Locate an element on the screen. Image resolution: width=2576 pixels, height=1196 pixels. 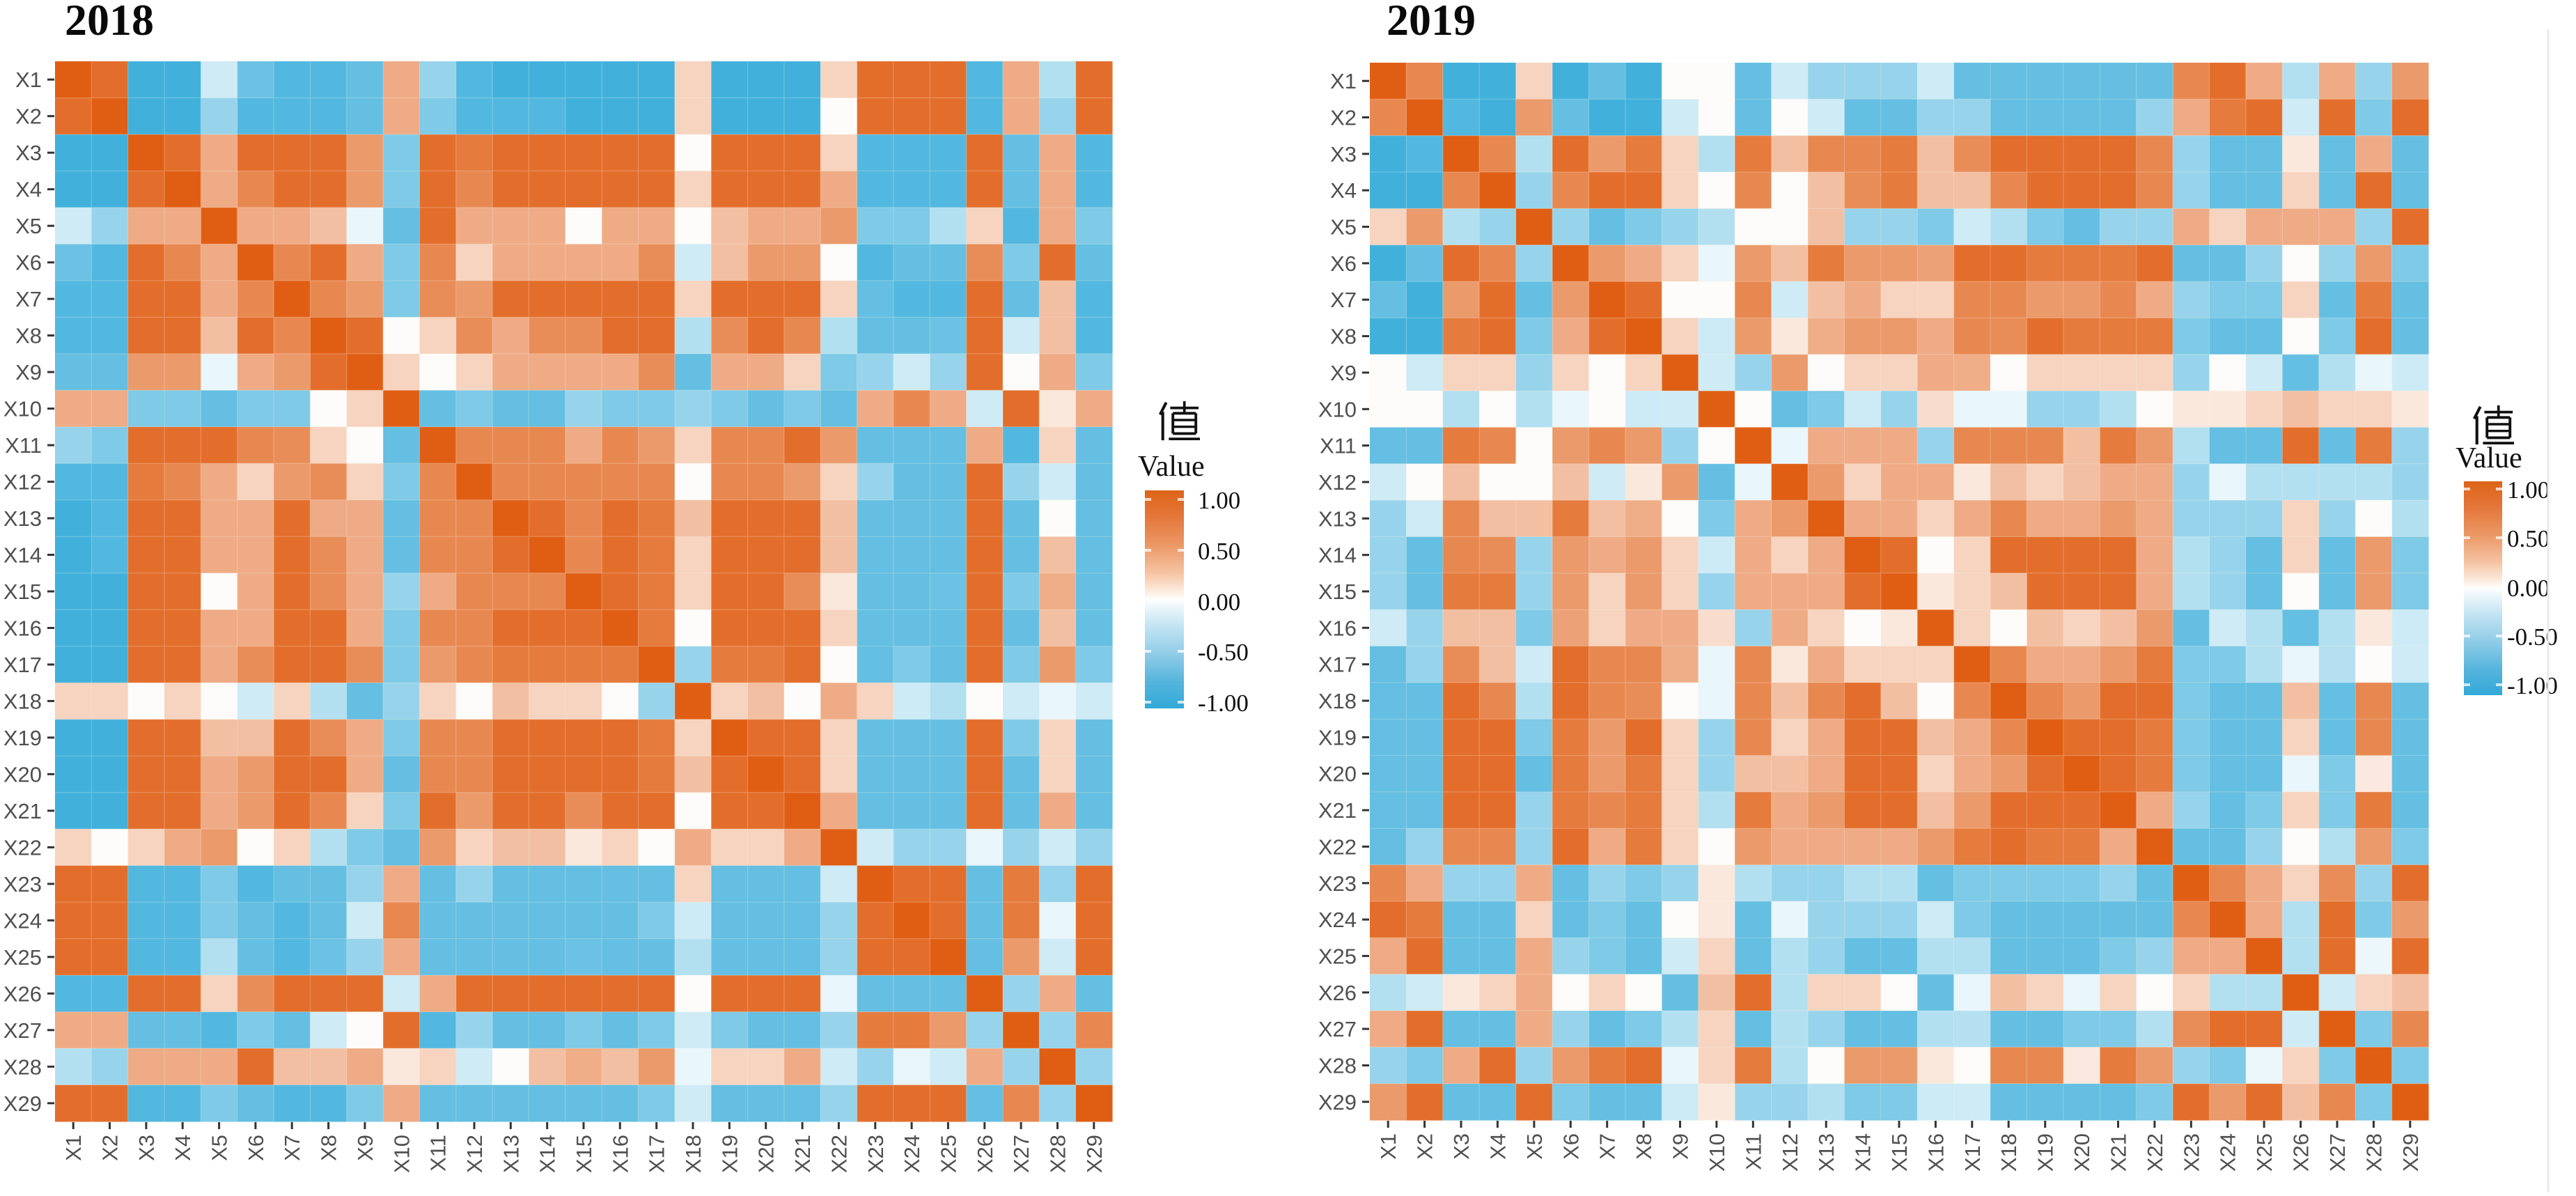
svg-text: 1.00 is located at coordinates (2528, 490).